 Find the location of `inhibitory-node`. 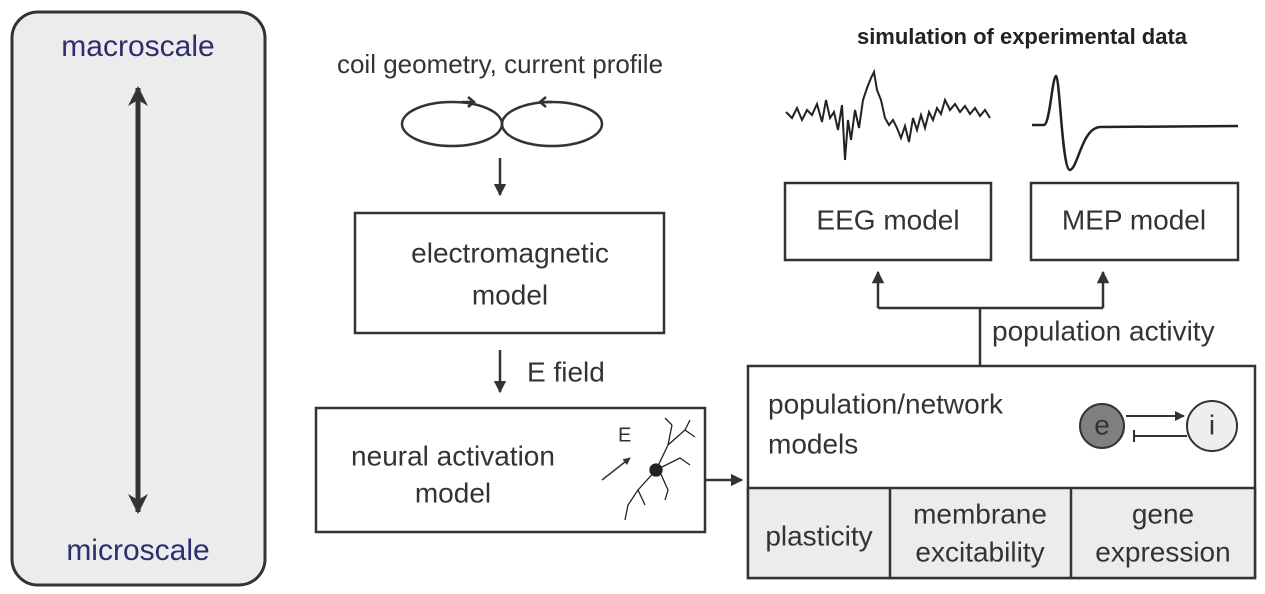

inhibitory-node is located at coordinates (1212, 426).